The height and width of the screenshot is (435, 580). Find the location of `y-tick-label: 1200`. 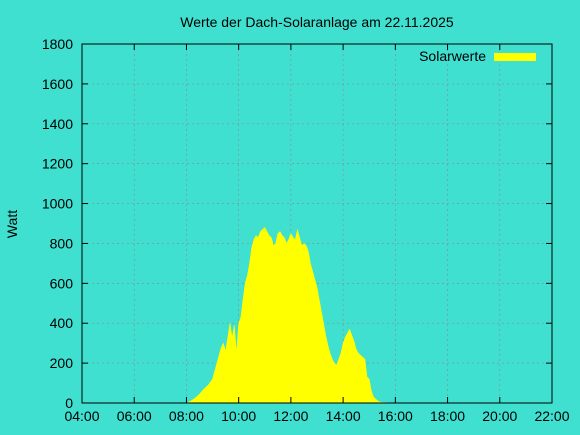

y-tick-label: 1200 is located at coordinates (57, 164).